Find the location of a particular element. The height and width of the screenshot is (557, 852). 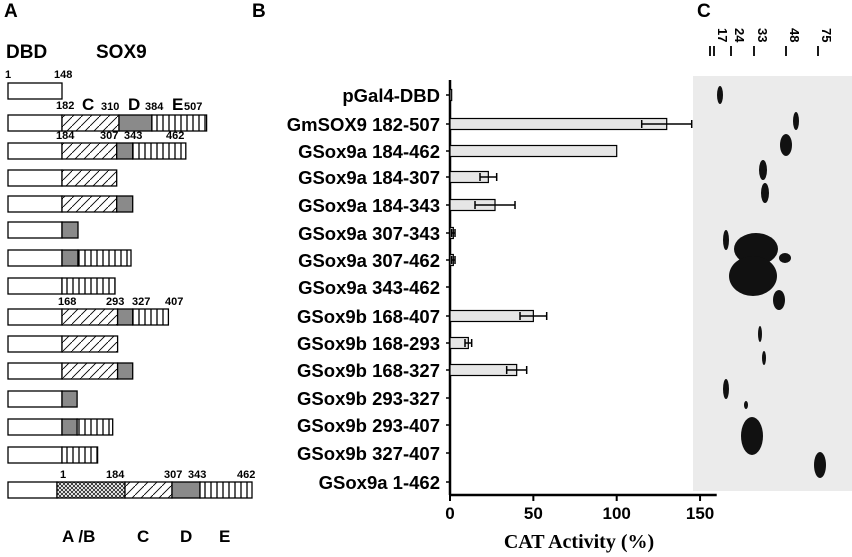

panel-c-letter: C is located at coordinates (704, 11).